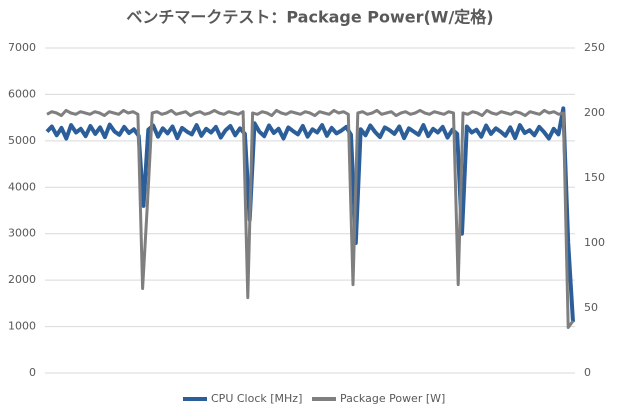 The width and height of the screenshot is (620, 410). Describe the element at coordinates (594, 177) in the screenshot. I see `y2-tick-label: 150` at that location.